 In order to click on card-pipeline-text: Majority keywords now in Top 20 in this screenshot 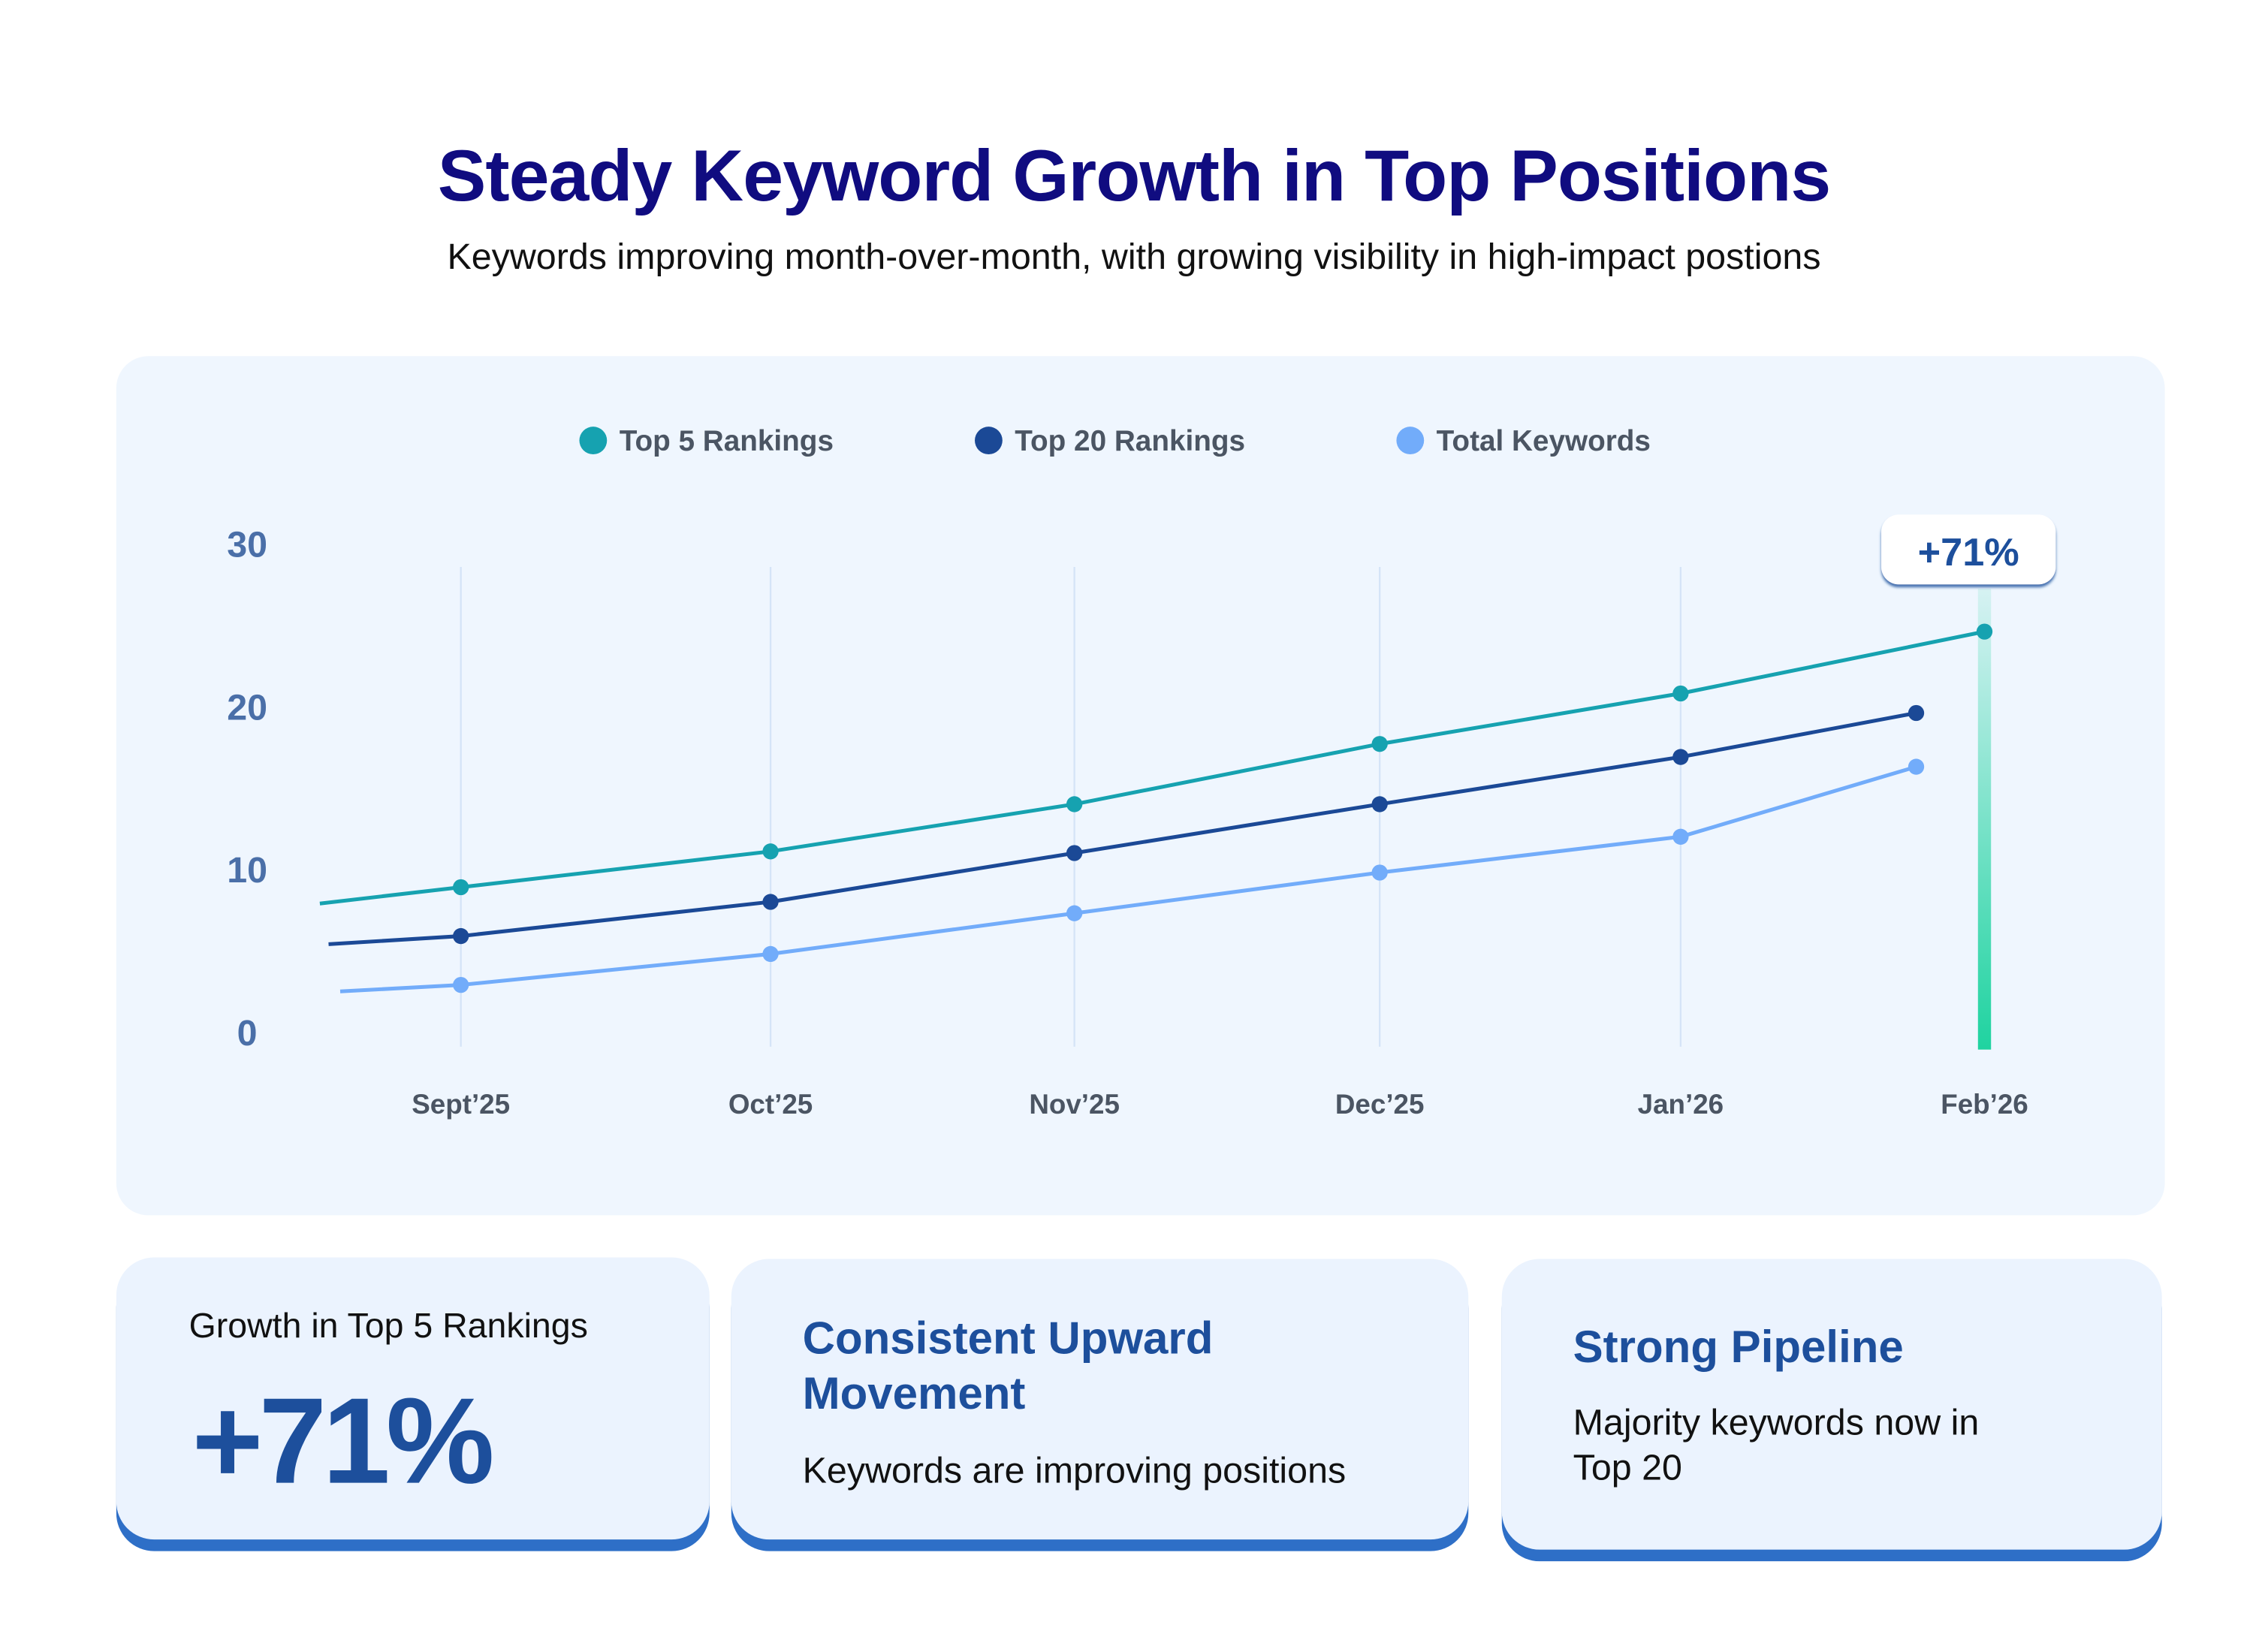, I will do `click(1776, 1446)`.